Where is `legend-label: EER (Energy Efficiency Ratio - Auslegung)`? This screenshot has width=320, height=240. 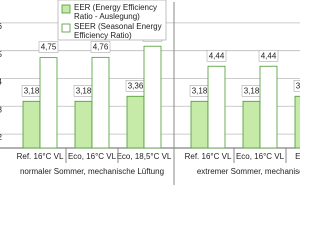 legend-label: EER (Energy Efficiency Ratio - Auslegung) is located at coordinates (115, 12).